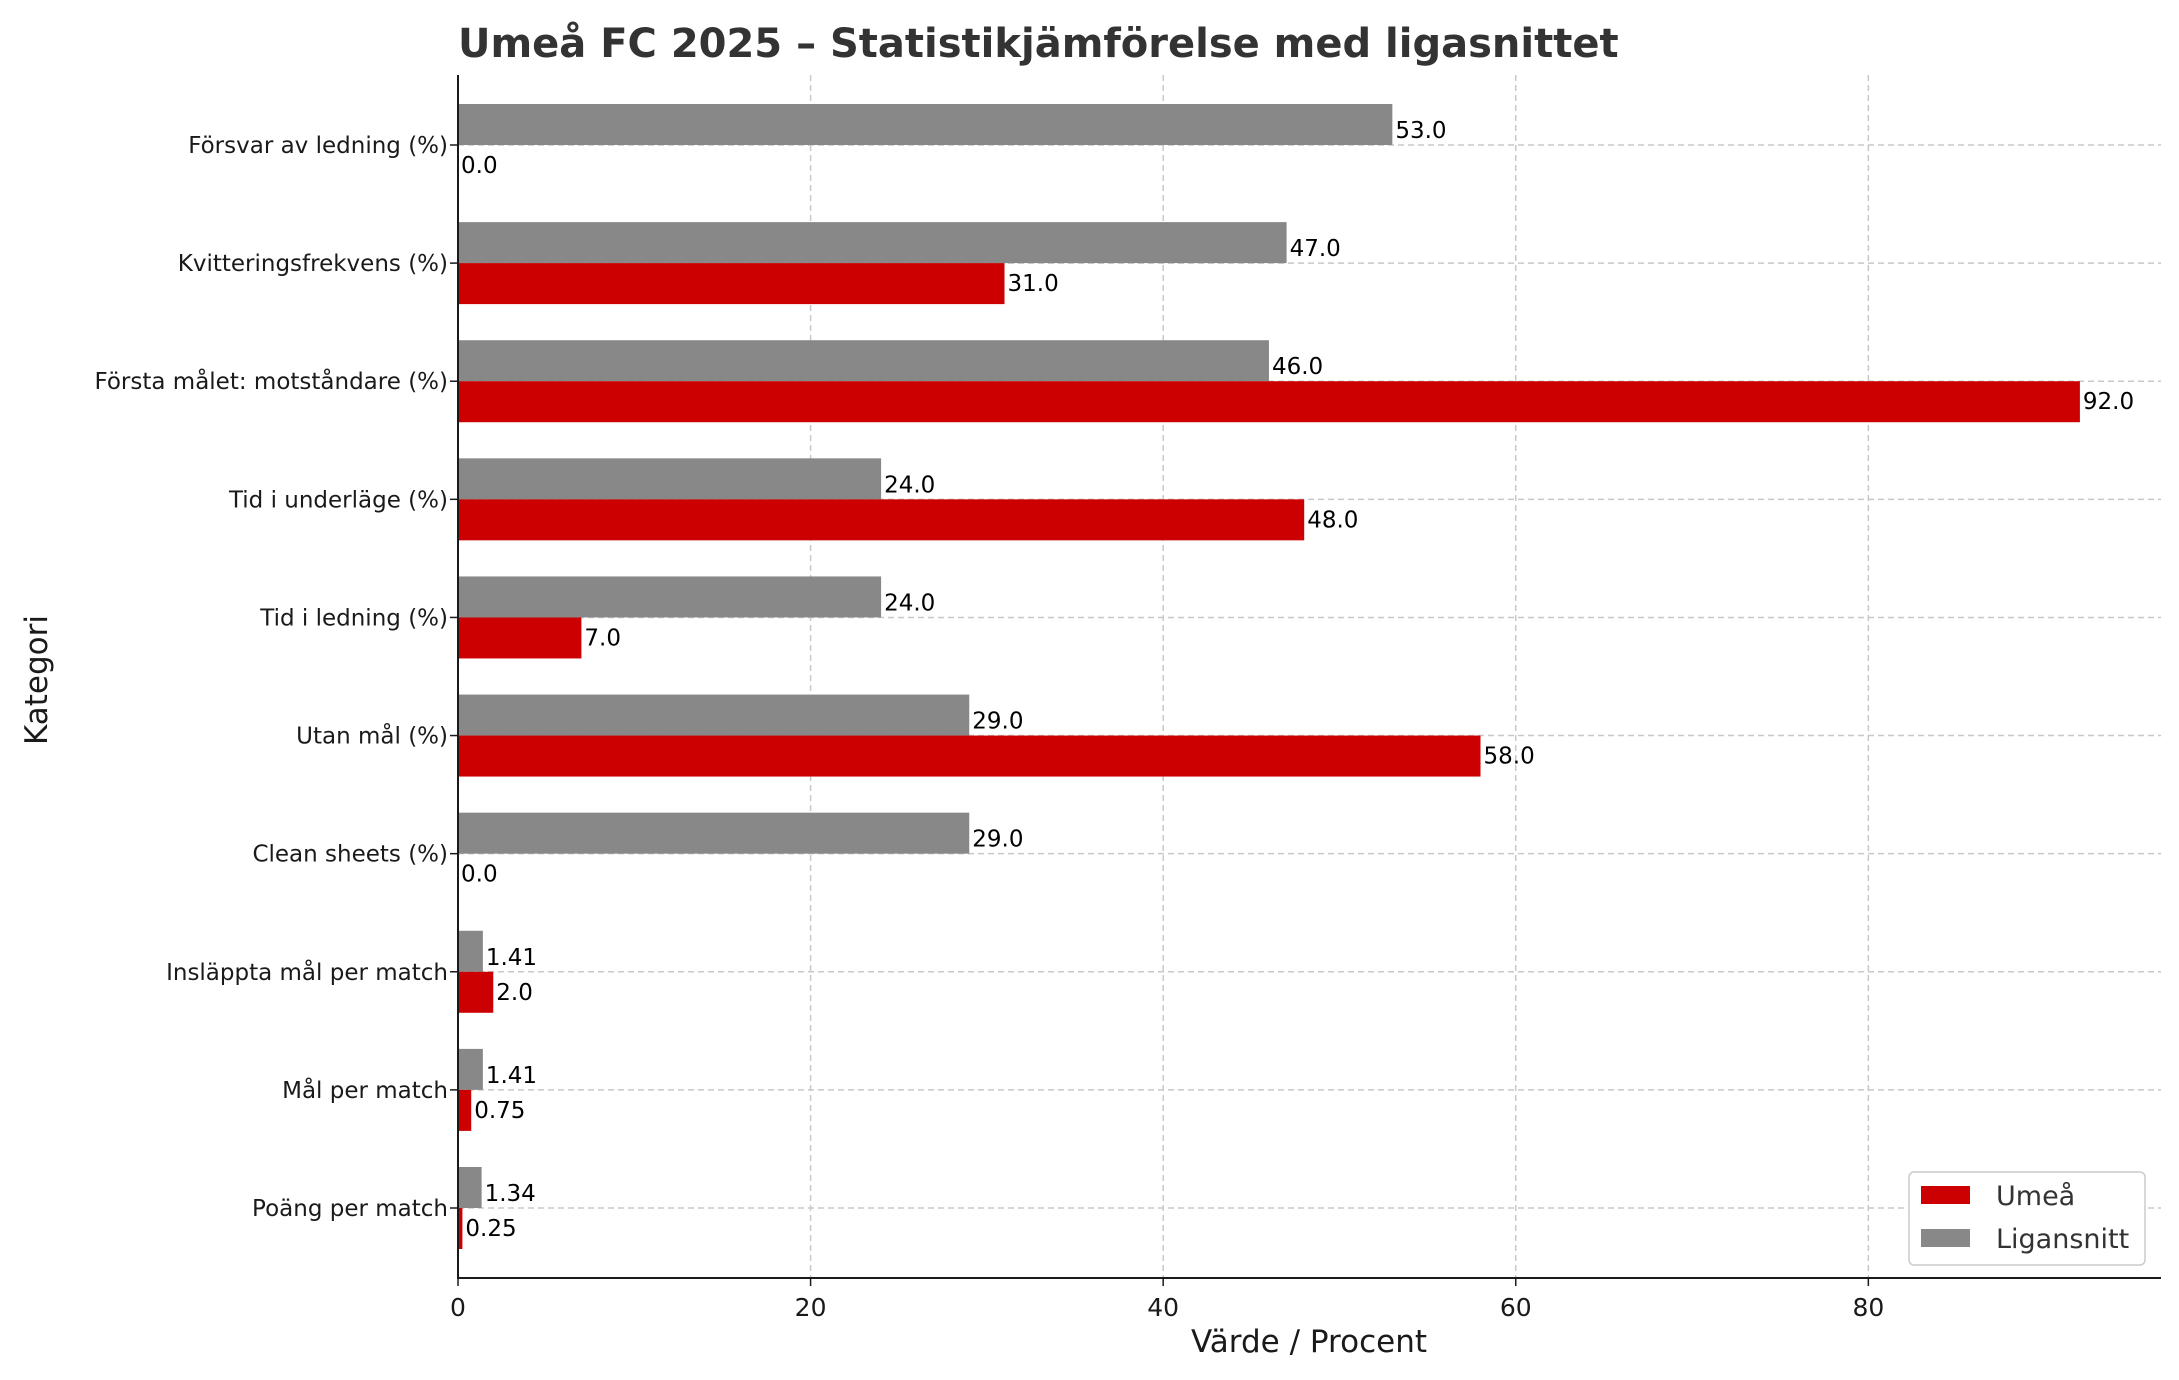 This screenshot has width=2179, height=1380. I want to click on x-tick-label: 80, so click(1868, 1307).